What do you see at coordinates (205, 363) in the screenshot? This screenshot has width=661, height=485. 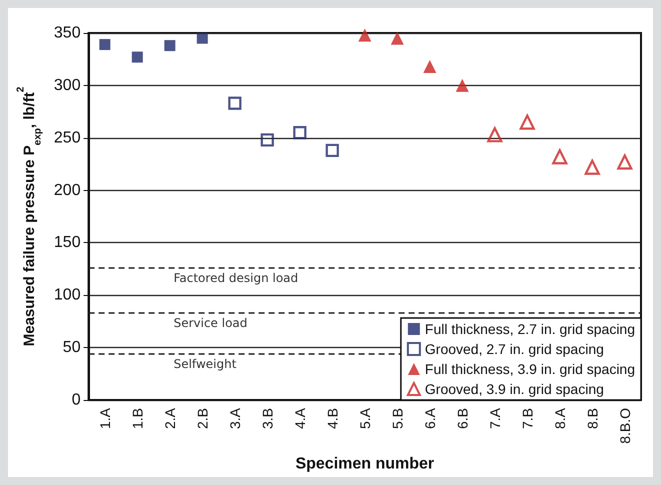 I see `ref-line-label: Selfweight` at bounding box center [205, 363].